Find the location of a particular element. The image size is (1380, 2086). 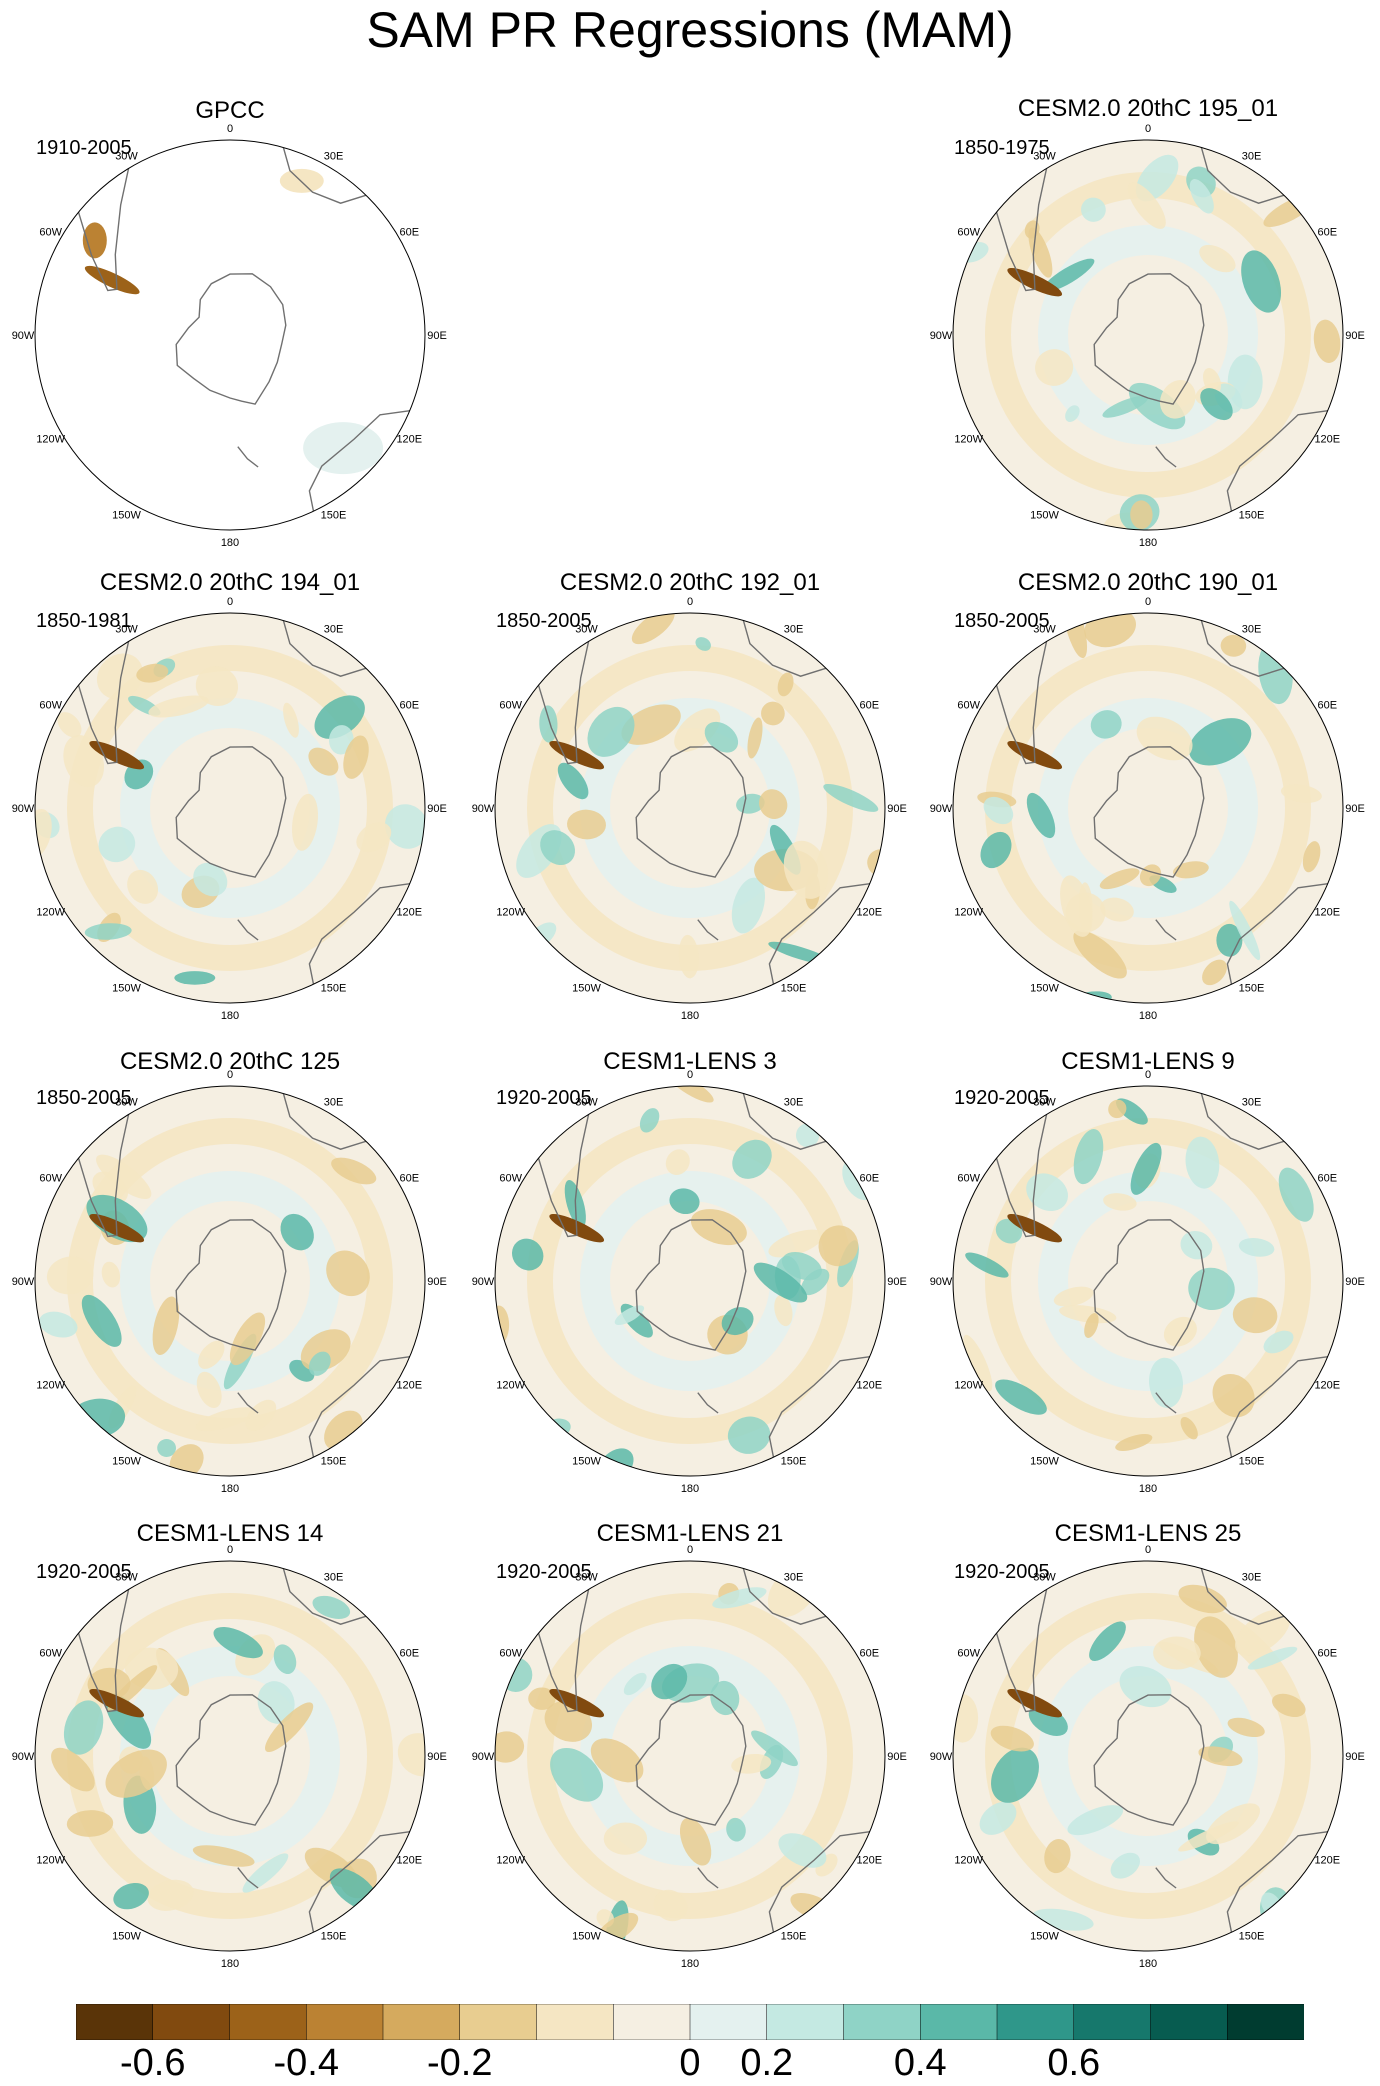

map-panel-cesm2-190: CESM2.0 20thC 190_01 1850-2005 is located at coordinates (1148, 798).